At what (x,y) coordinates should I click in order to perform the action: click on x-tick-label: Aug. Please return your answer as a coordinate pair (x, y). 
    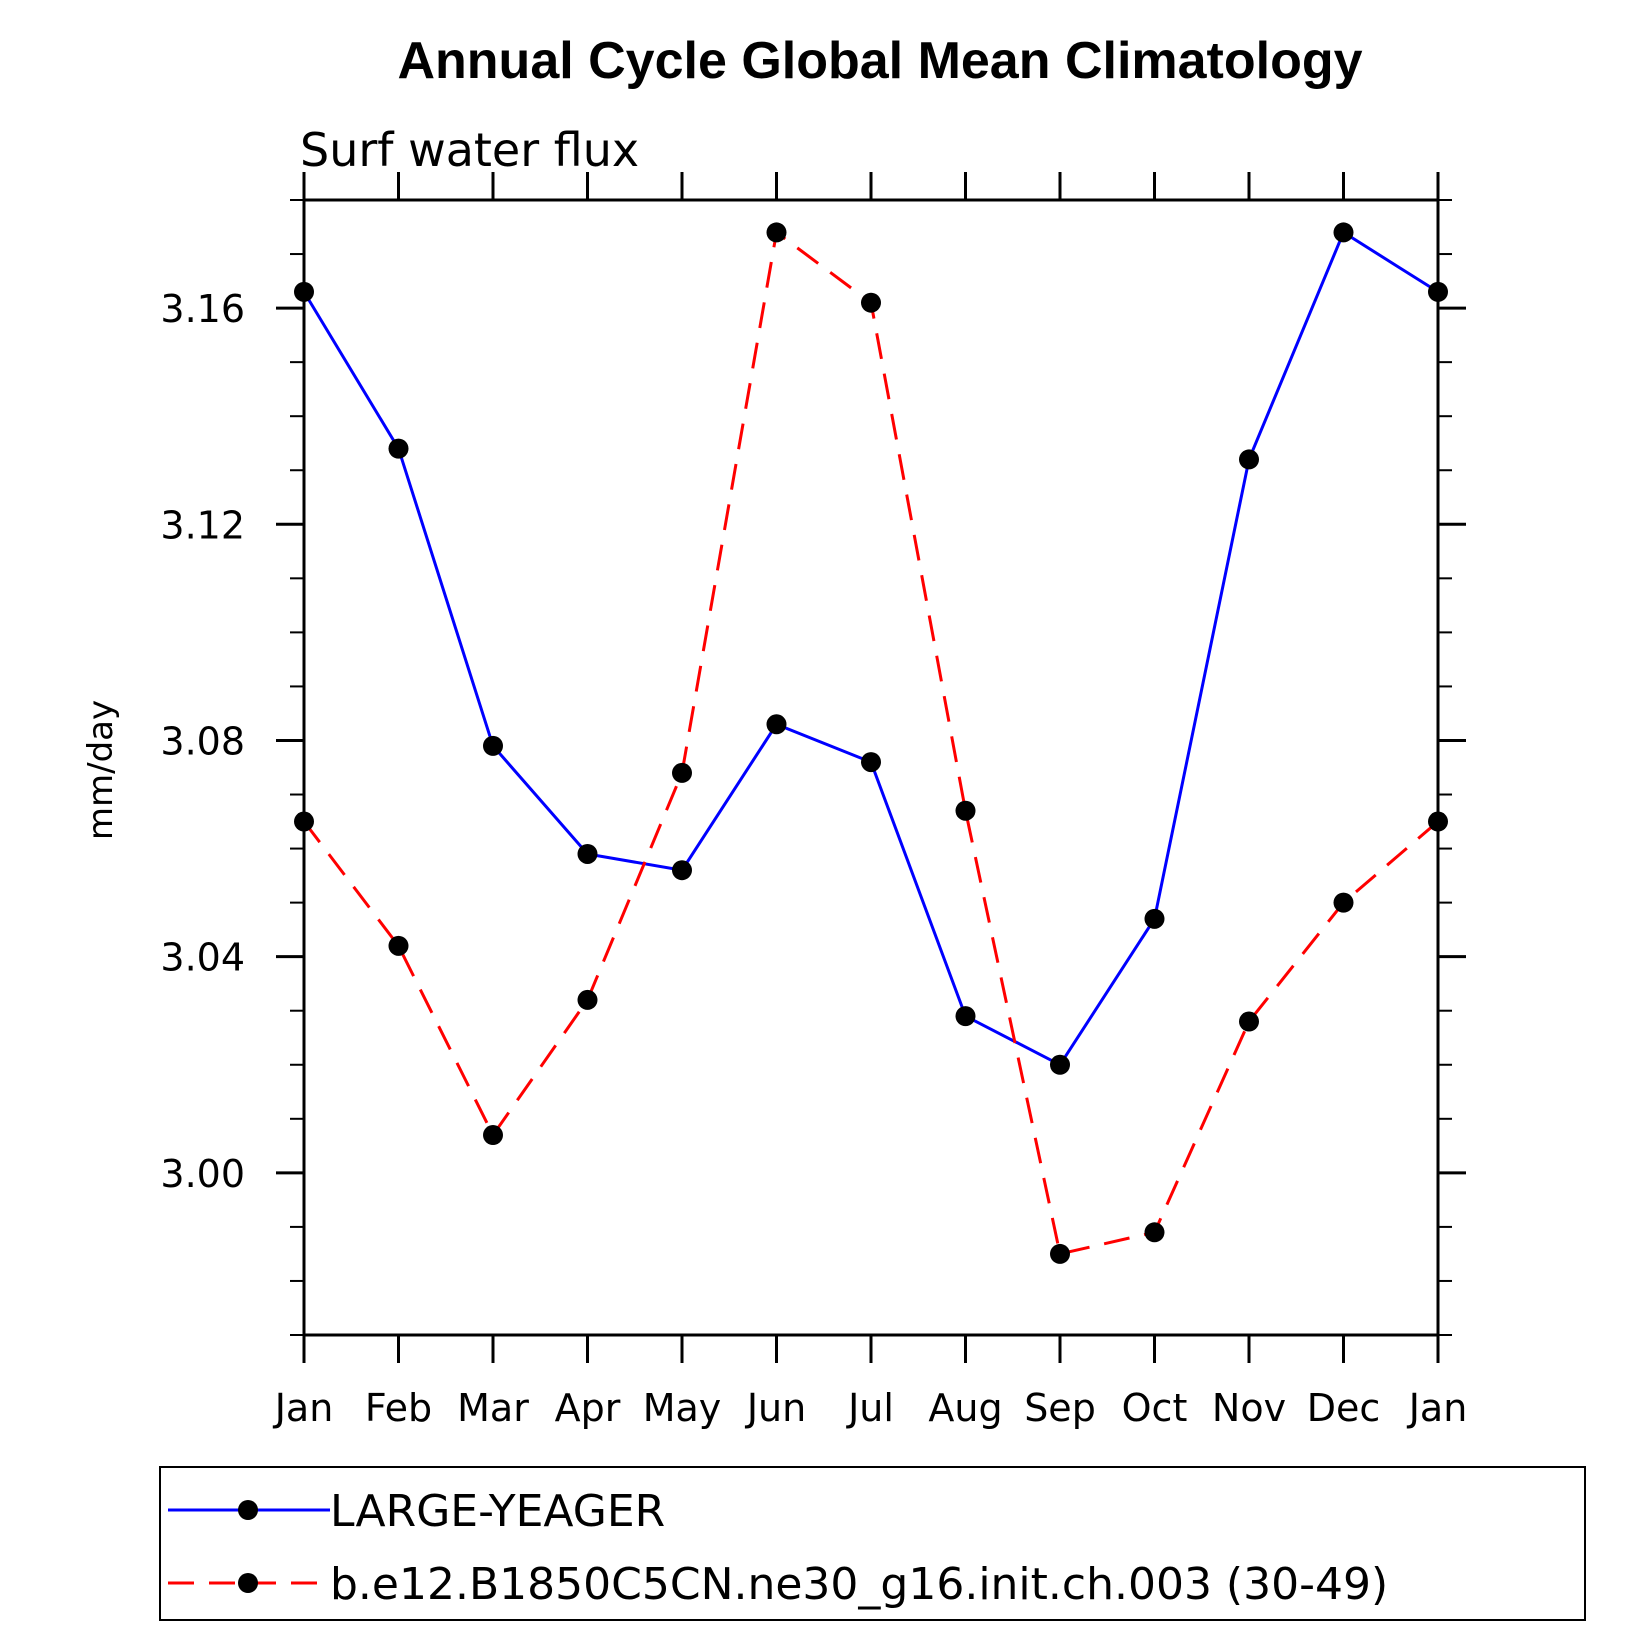
    Looking at the image, I should click on (965, 1408).